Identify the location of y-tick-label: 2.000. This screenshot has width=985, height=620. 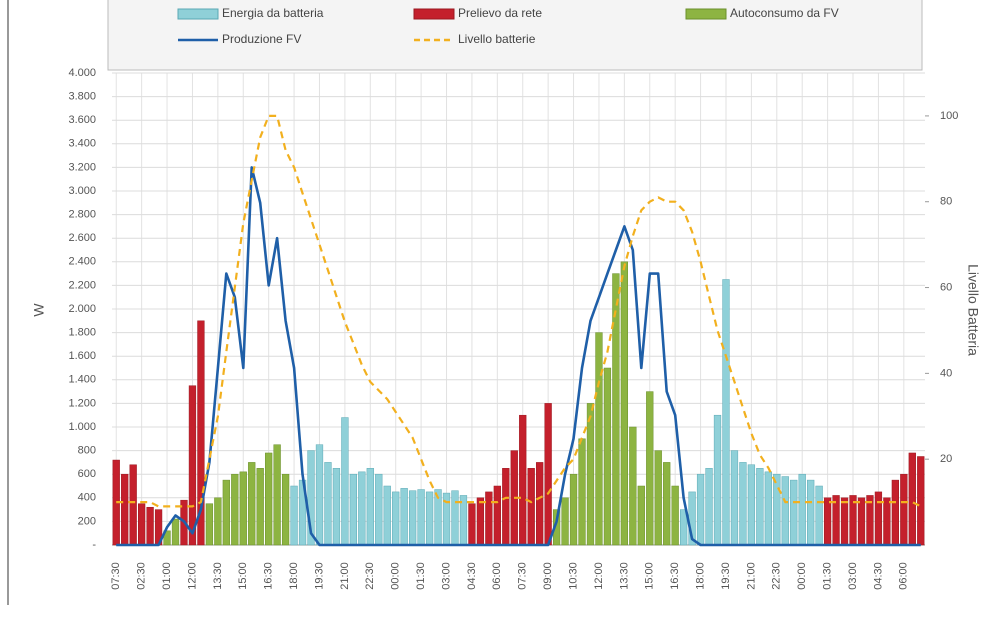
(82, 309).